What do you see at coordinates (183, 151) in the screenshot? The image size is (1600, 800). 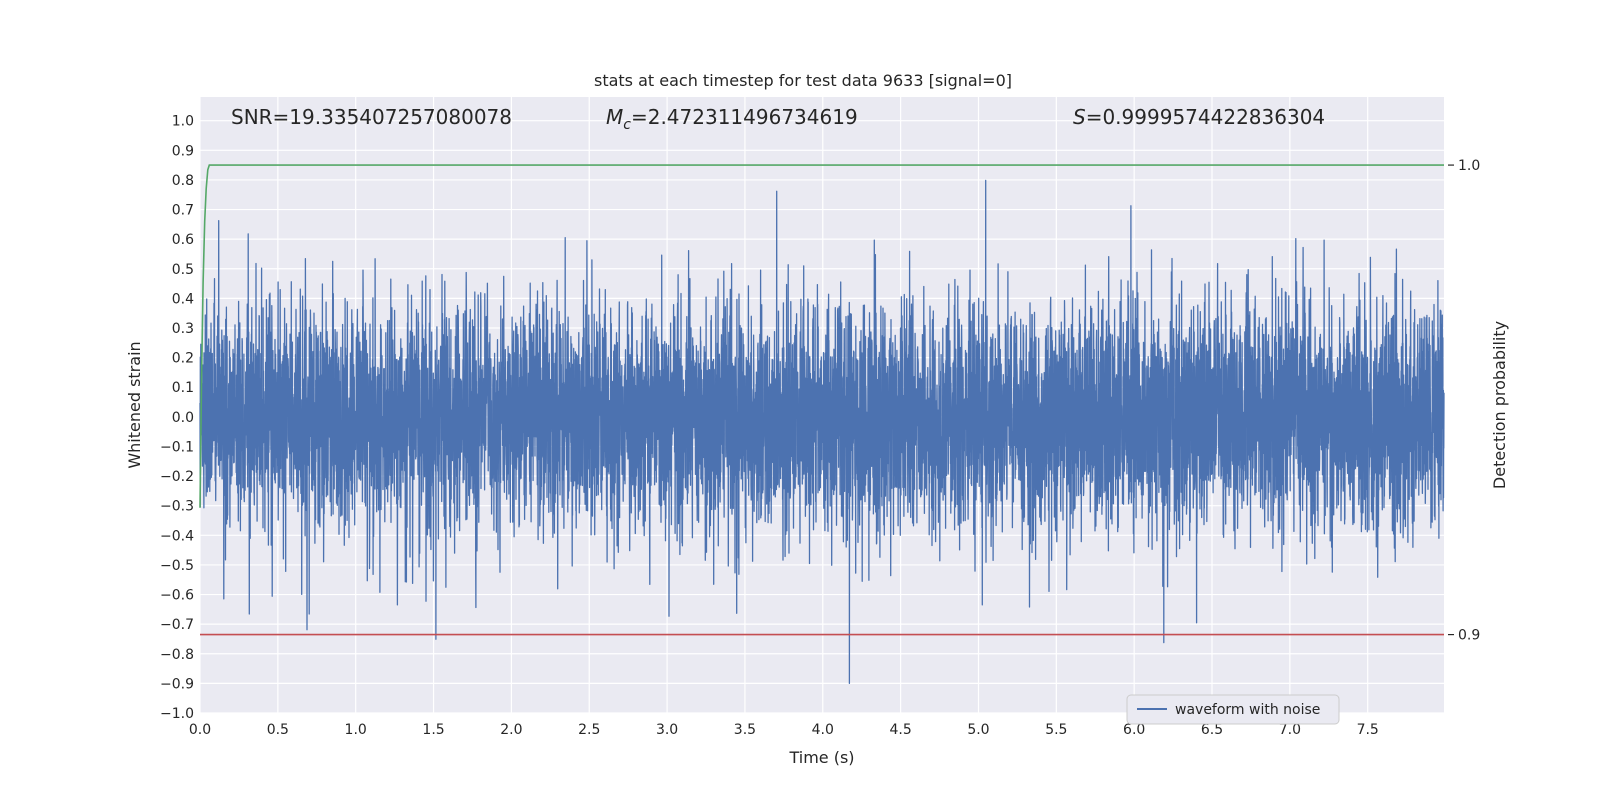 I see `y-tick-label: 0.9` at bounding box center [183, 151].